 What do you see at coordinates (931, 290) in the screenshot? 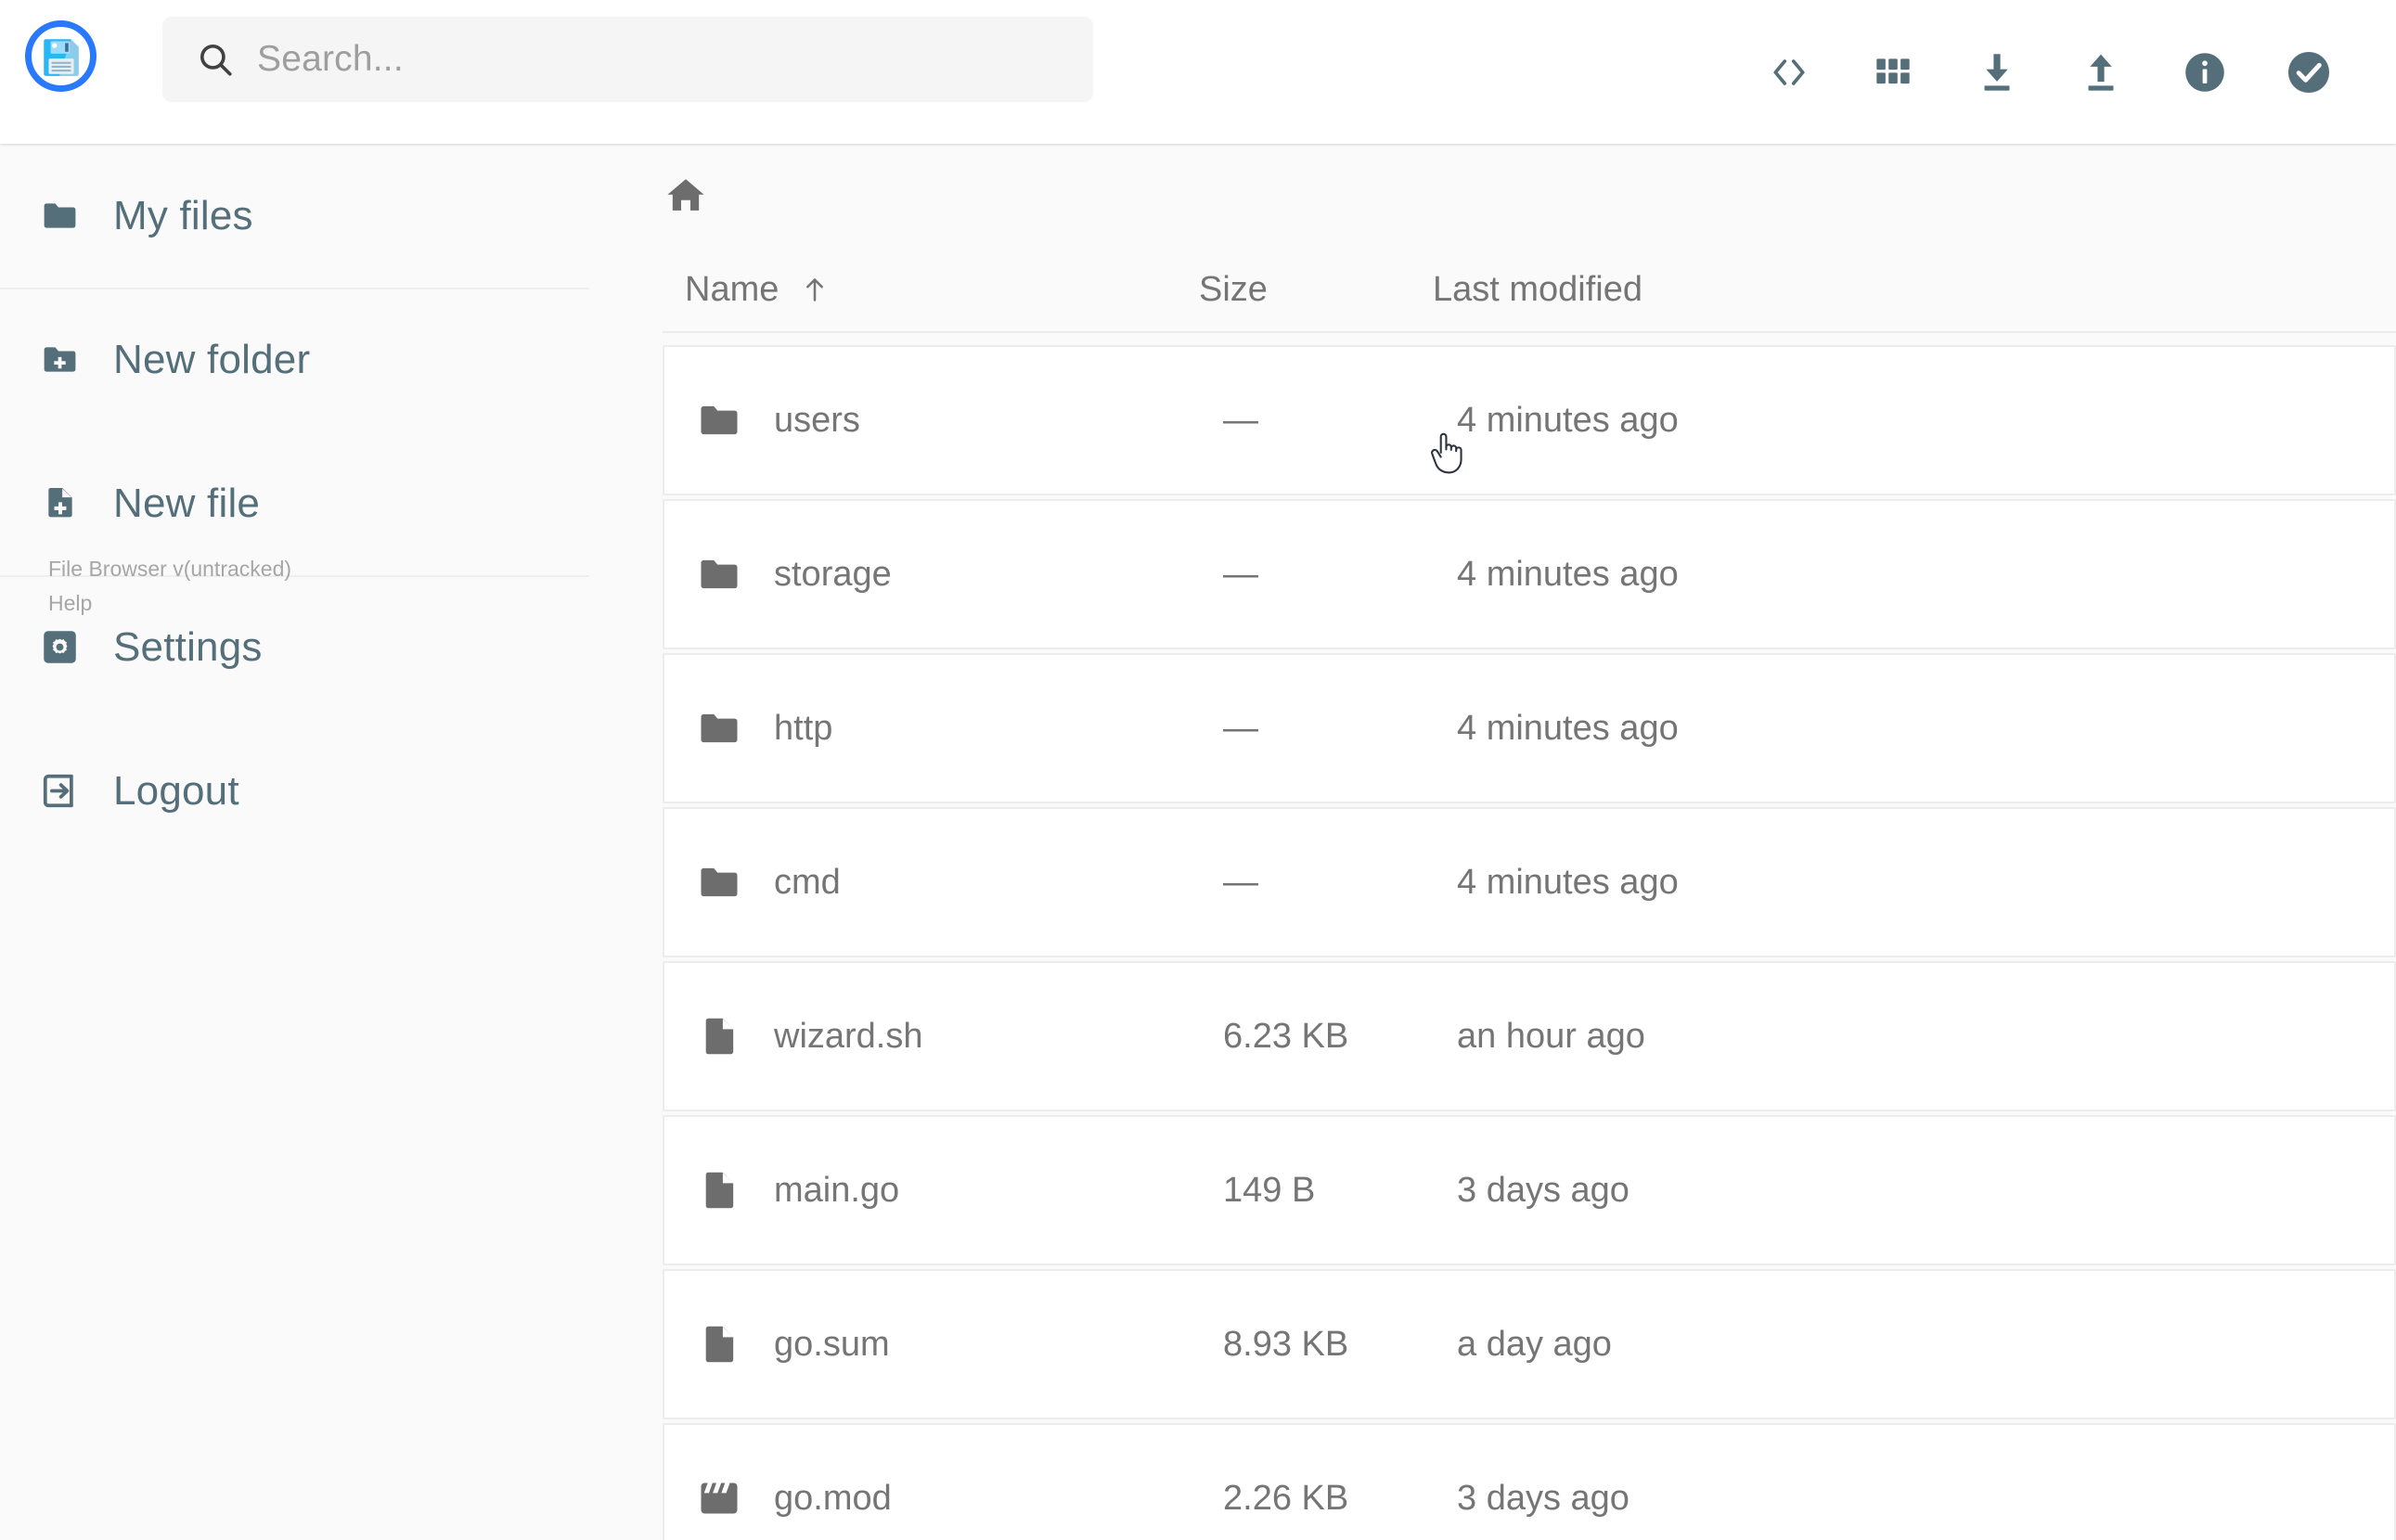
I see `column-header-name: Name` at bounding box center [931, 290].